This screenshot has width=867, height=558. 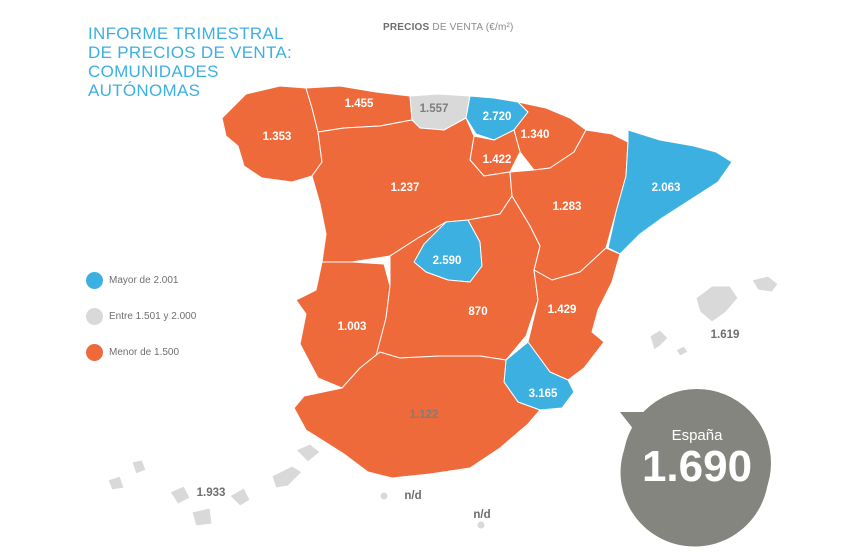 I want to click on region-andalucia, so click(x=417, y=415).